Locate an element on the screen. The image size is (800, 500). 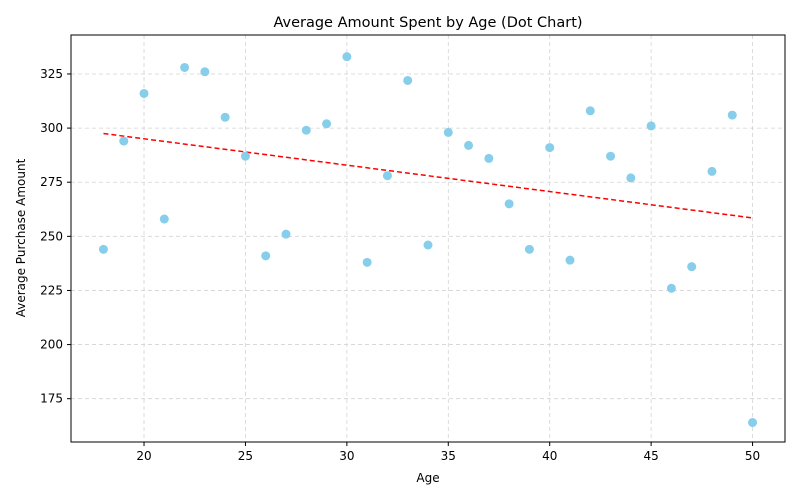
x-tick-label: 50 is located at coordinates (752, 456).